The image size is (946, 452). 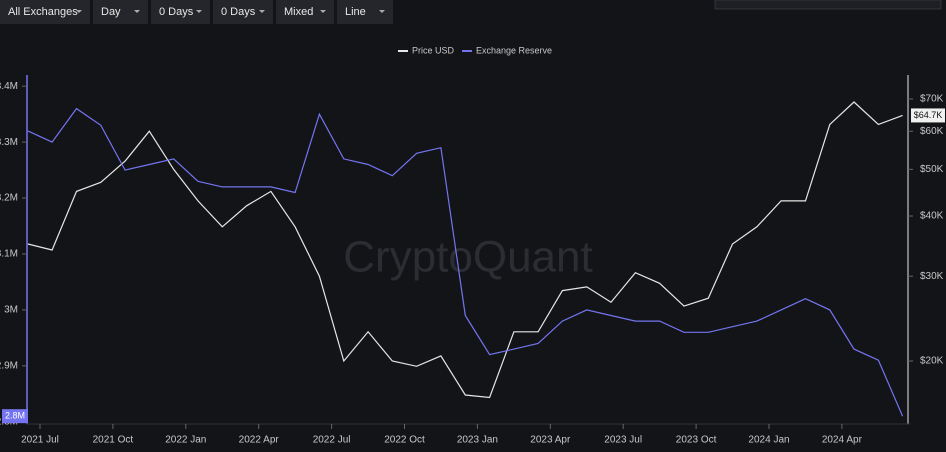 I want to click on y2-tick-label: $40K, so click(x=932, y=216).